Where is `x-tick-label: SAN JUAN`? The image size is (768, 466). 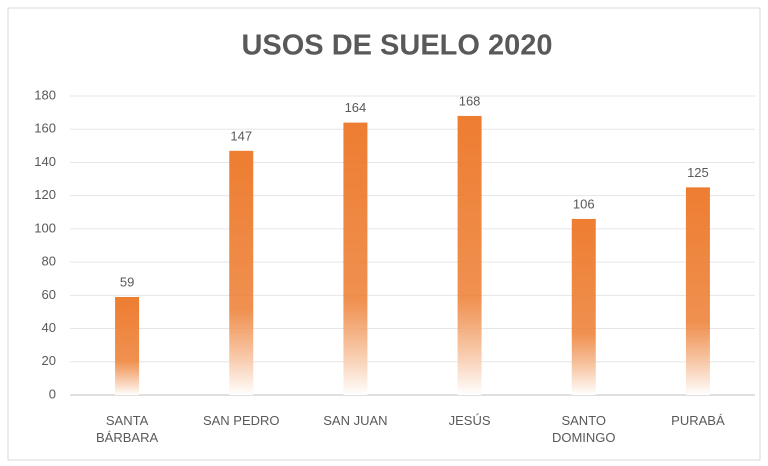
x-tick-label: SAN JUAN is located at coordinates (355, 420).